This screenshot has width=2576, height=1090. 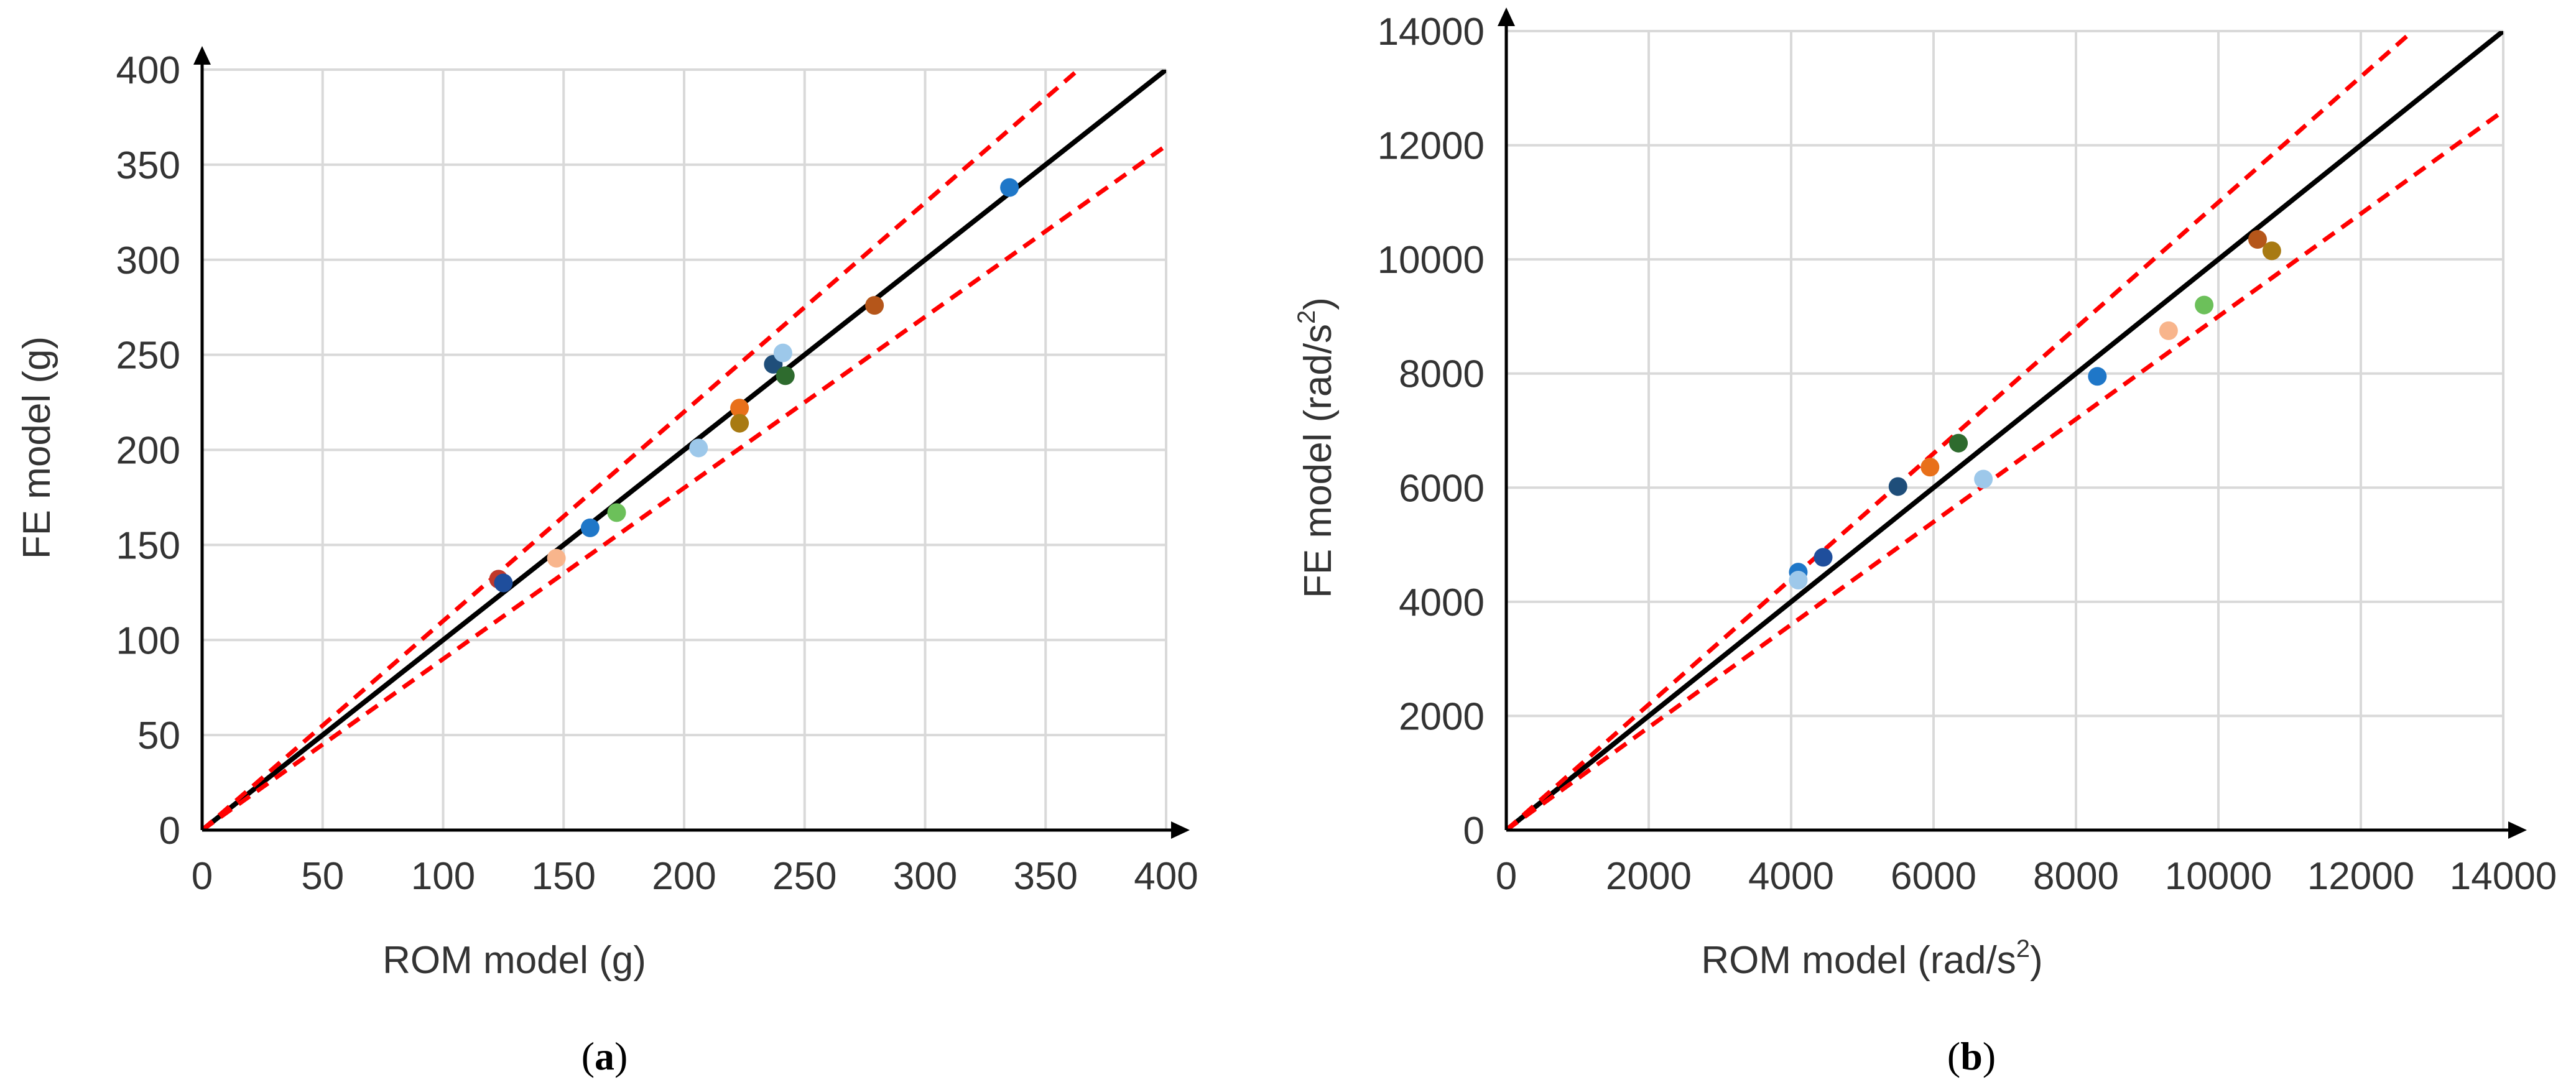 What do you see at coordinates (804, 876) in the screenshot?
I see `chart-a-x-tick-label: 250` at bounding box center [804, 876].